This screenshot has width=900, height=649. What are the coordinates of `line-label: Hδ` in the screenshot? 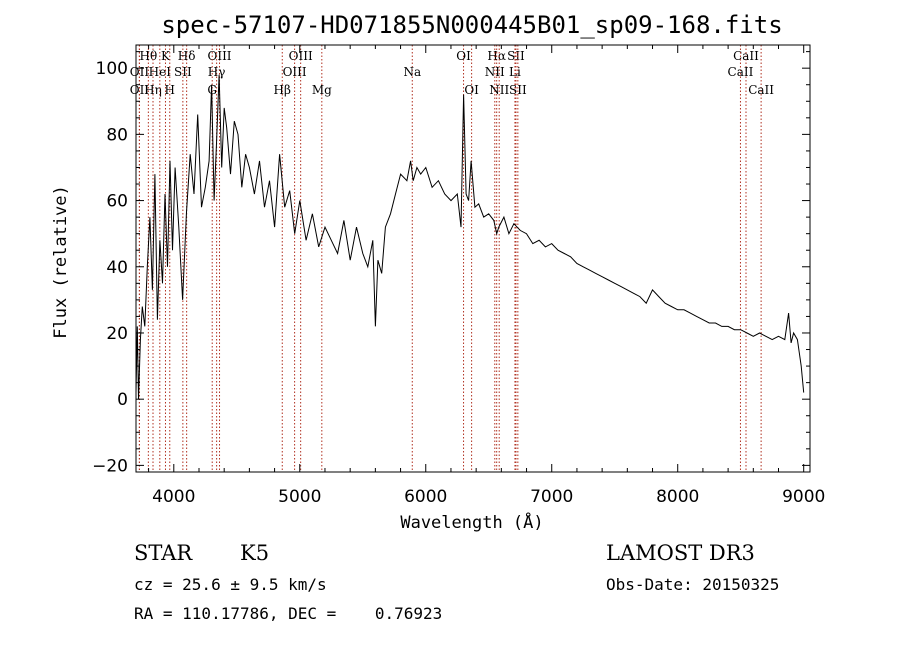 It's located at (187, 56).